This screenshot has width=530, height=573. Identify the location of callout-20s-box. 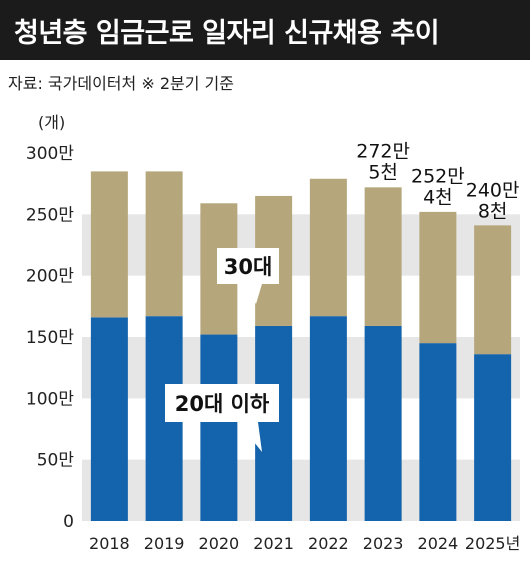
(222, 403).